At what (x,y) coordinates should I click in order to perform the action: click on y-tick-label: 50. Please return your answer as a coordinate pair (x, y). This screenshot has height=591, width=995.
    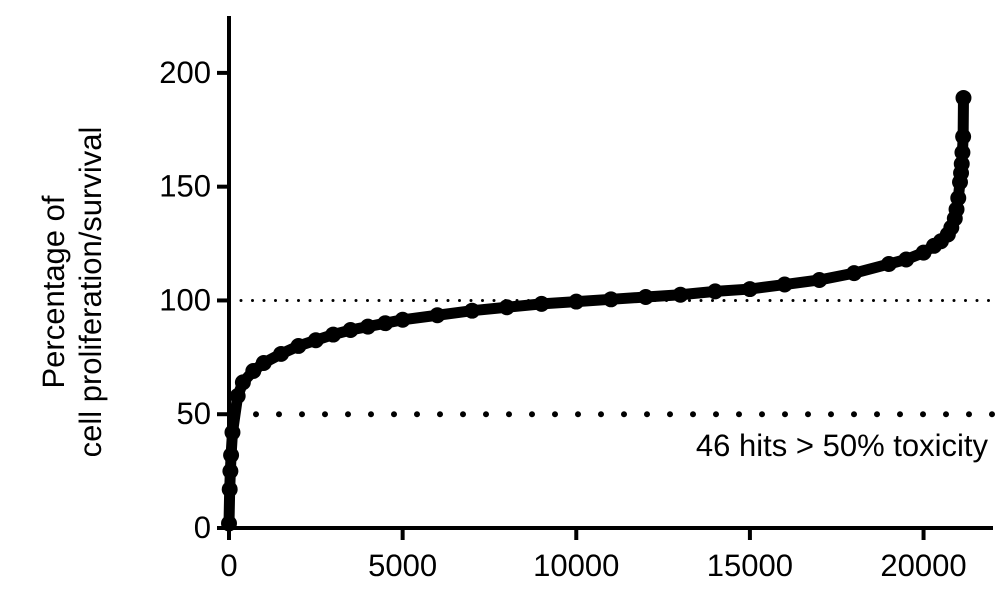
    Looking at the image, I should click on (193, 414).